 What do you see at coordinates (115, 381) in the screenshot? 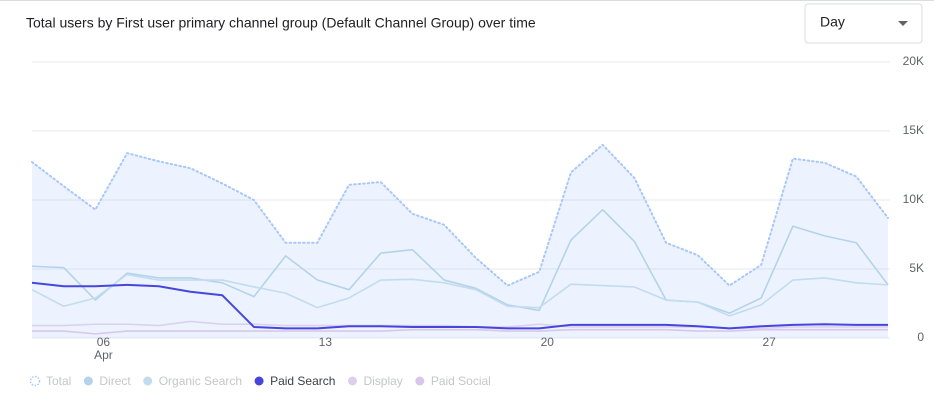
I see `legend-label: Direct` at bounding box center [115, 381].